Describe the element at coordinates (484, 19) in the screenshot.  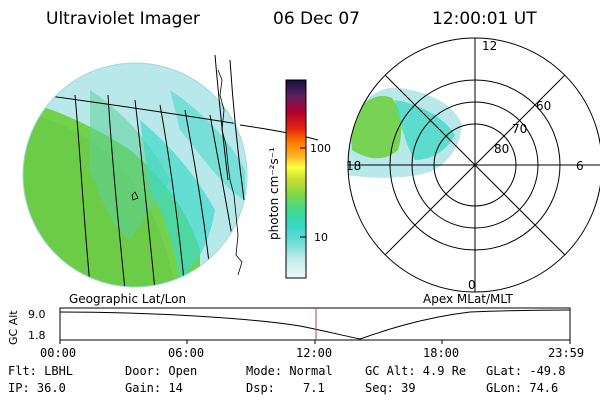
I see `time-label: 12:00:01 UT` at that location.